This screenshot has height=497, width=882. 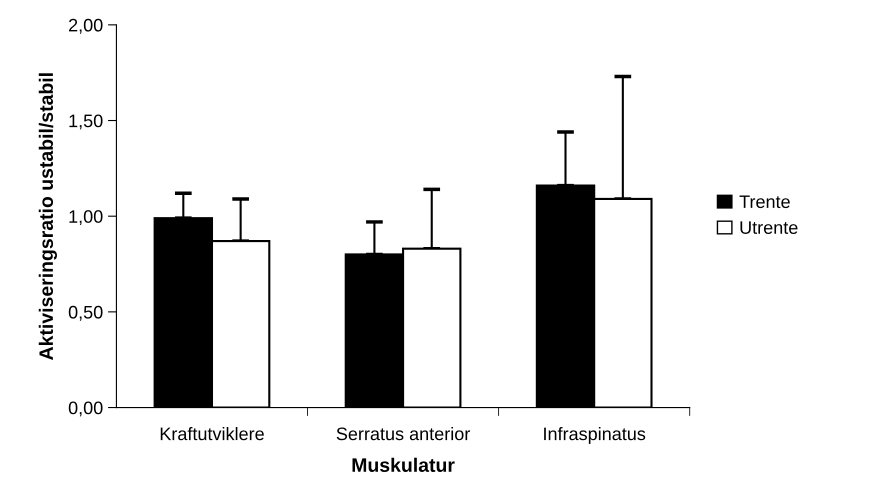 I want to click on y-tick-label: 1,50, so click(x=86, y=122).